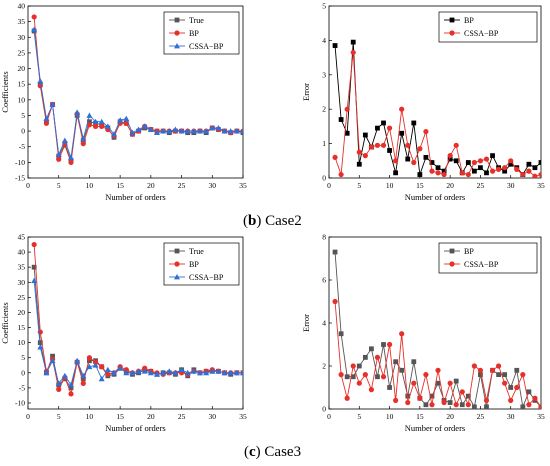  Describe the element at coordinates (488, 258) in the screenshot. I see `legend-box` at that location.